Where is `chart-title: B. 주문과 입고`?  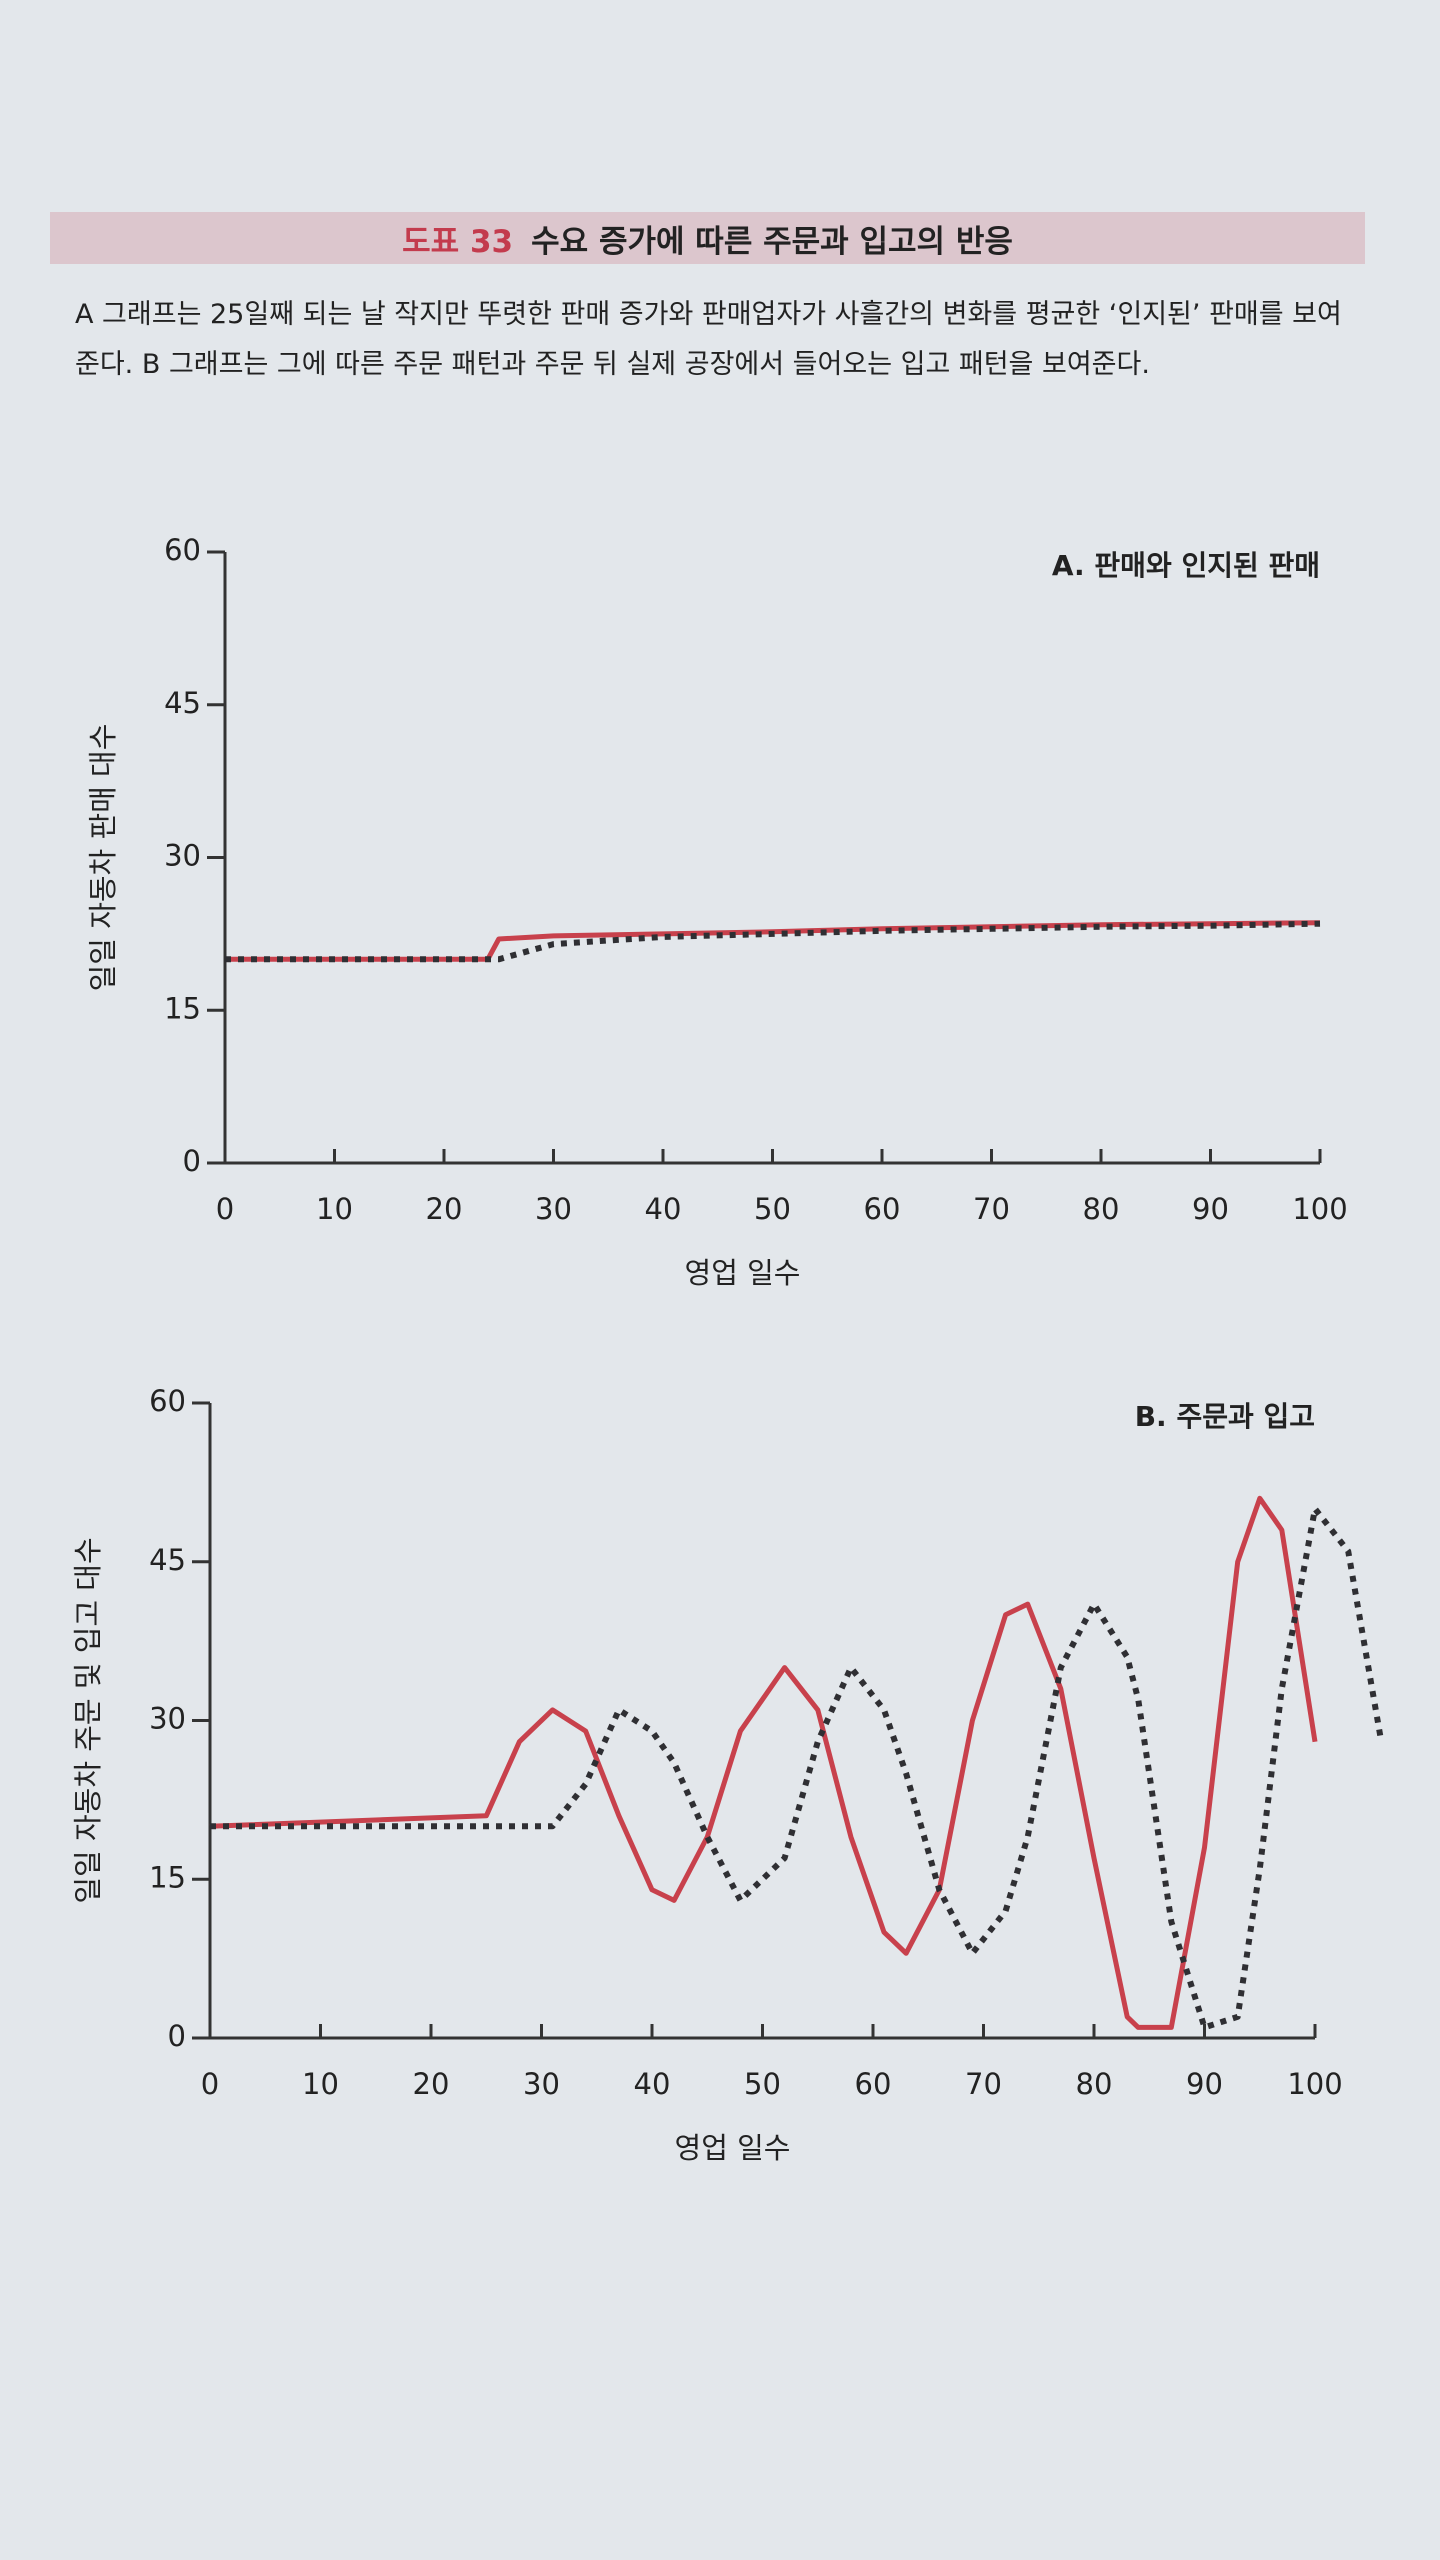 chart-title: B. 주문과 입고 is located at coordinates (1225, 1416).